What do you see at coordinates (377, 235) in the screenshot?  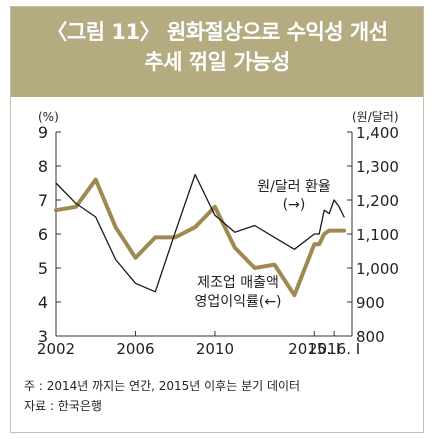 I see `right-tick-label: 1,100` at bounding box center [377, 235].